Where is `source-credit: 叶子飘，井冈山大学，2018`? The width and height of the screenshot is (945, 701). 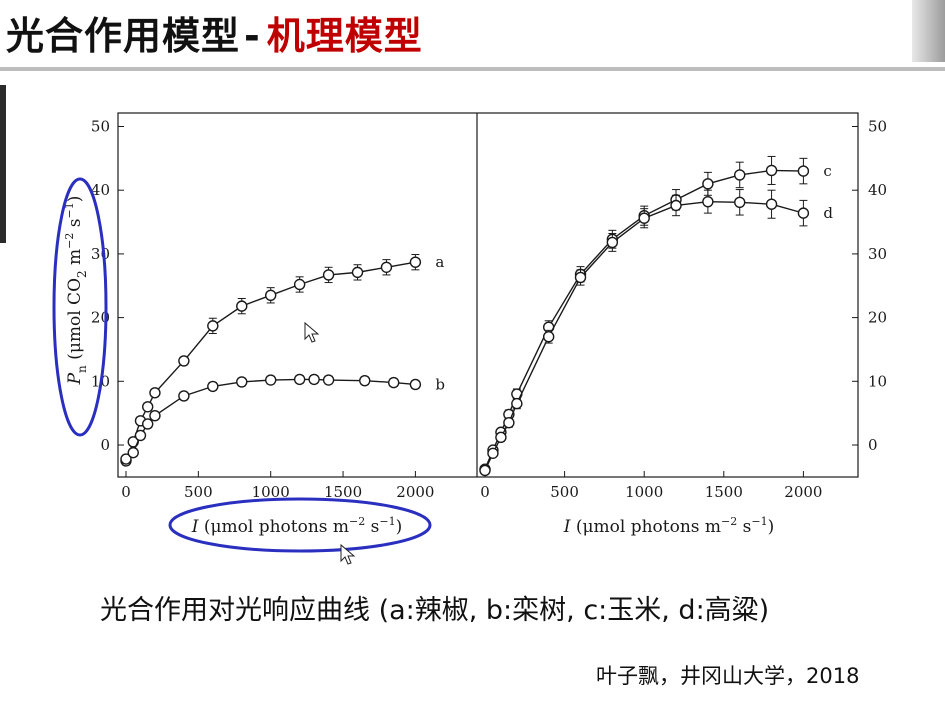
source-credit: 叶子飘，井冈山大学，2018 is located at coordinates (728, 676).